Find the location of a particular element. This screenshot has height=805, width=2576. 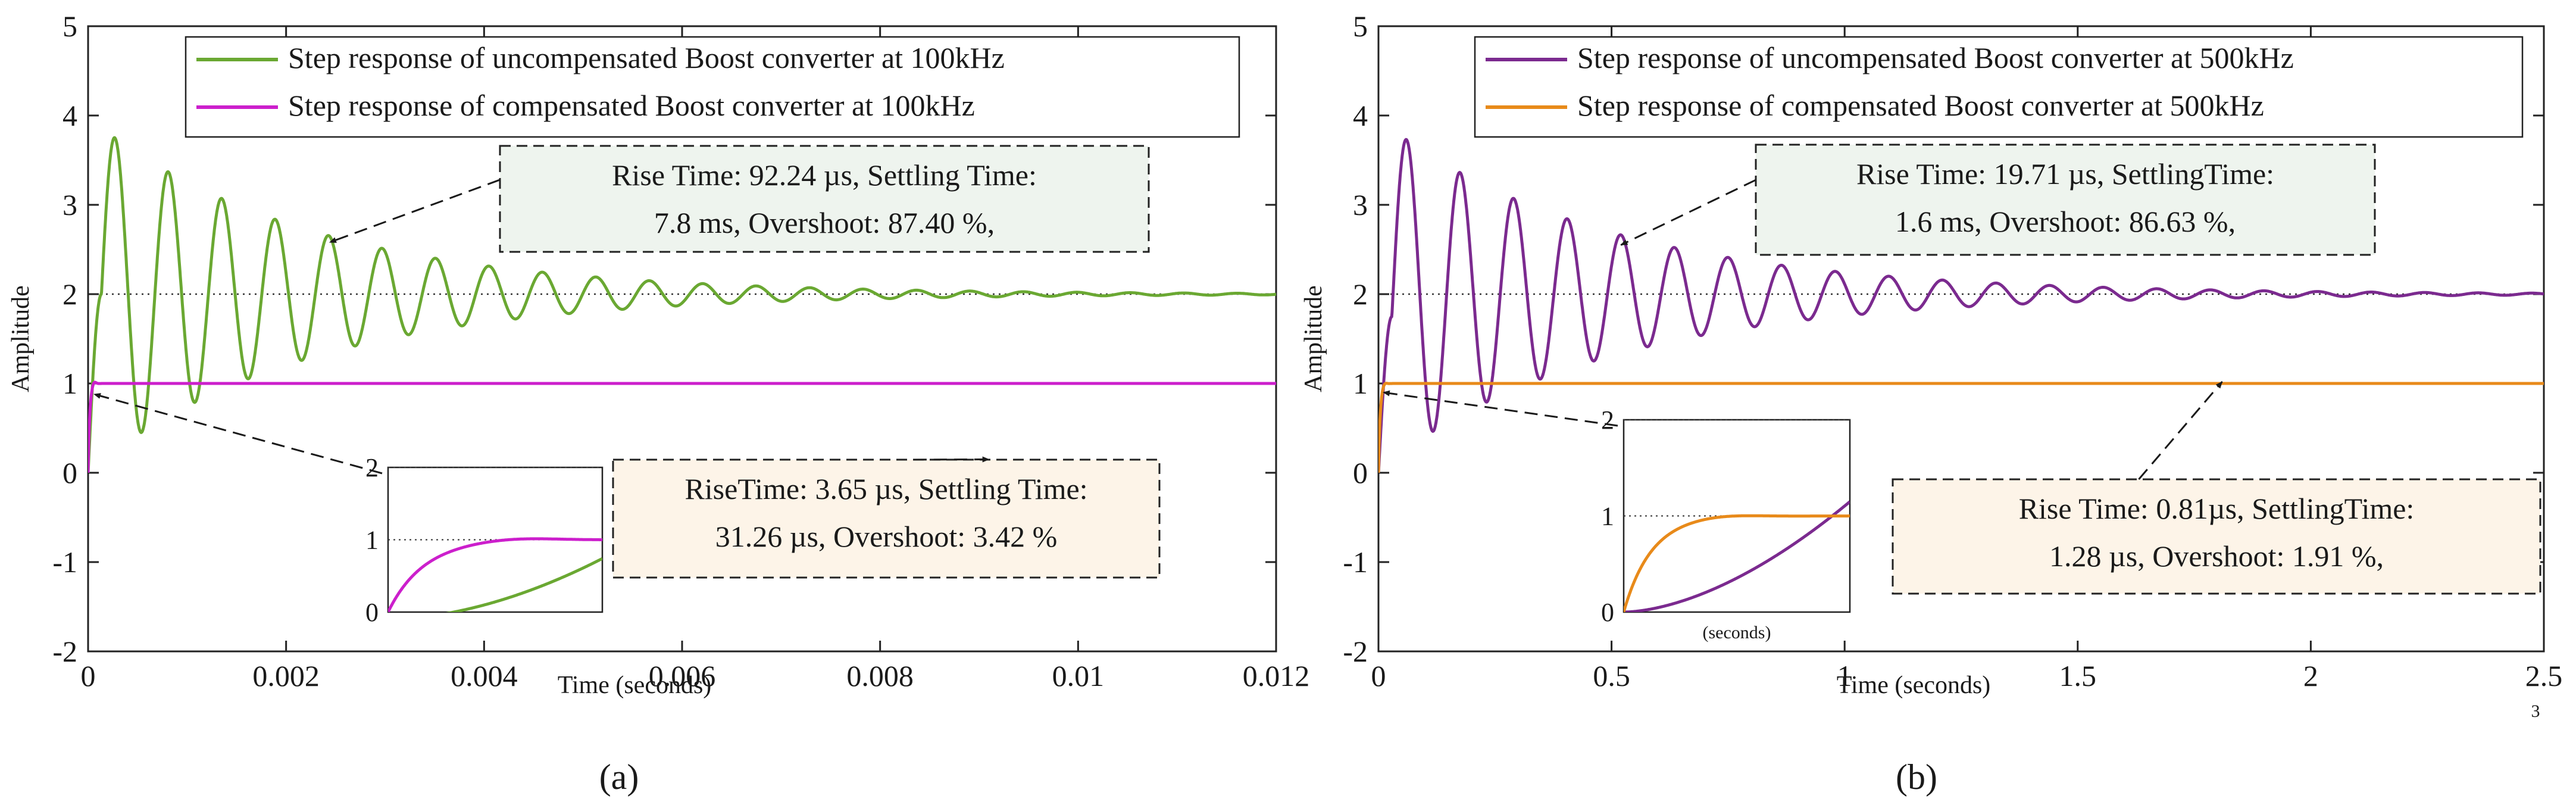

x-tick-label: 0.006 is located at coordinates (682, 675).